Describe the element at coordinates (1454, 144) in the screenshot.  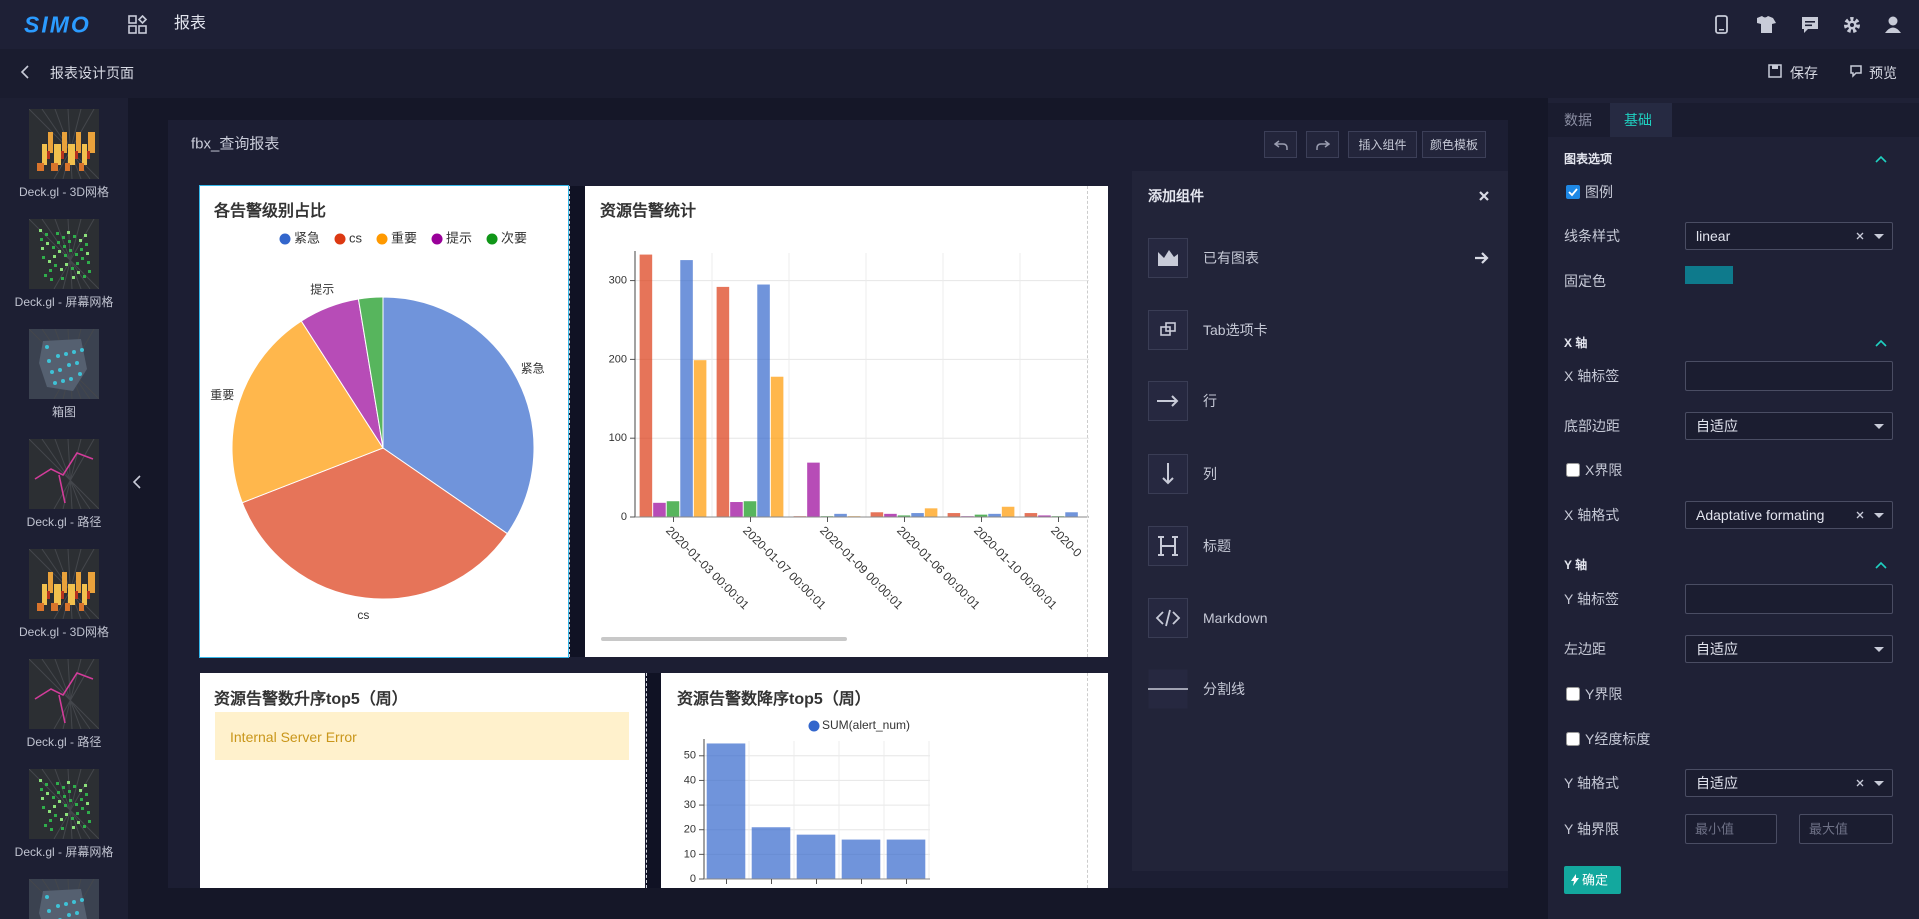
I see `color-template-button: 颜色模板` at that location.